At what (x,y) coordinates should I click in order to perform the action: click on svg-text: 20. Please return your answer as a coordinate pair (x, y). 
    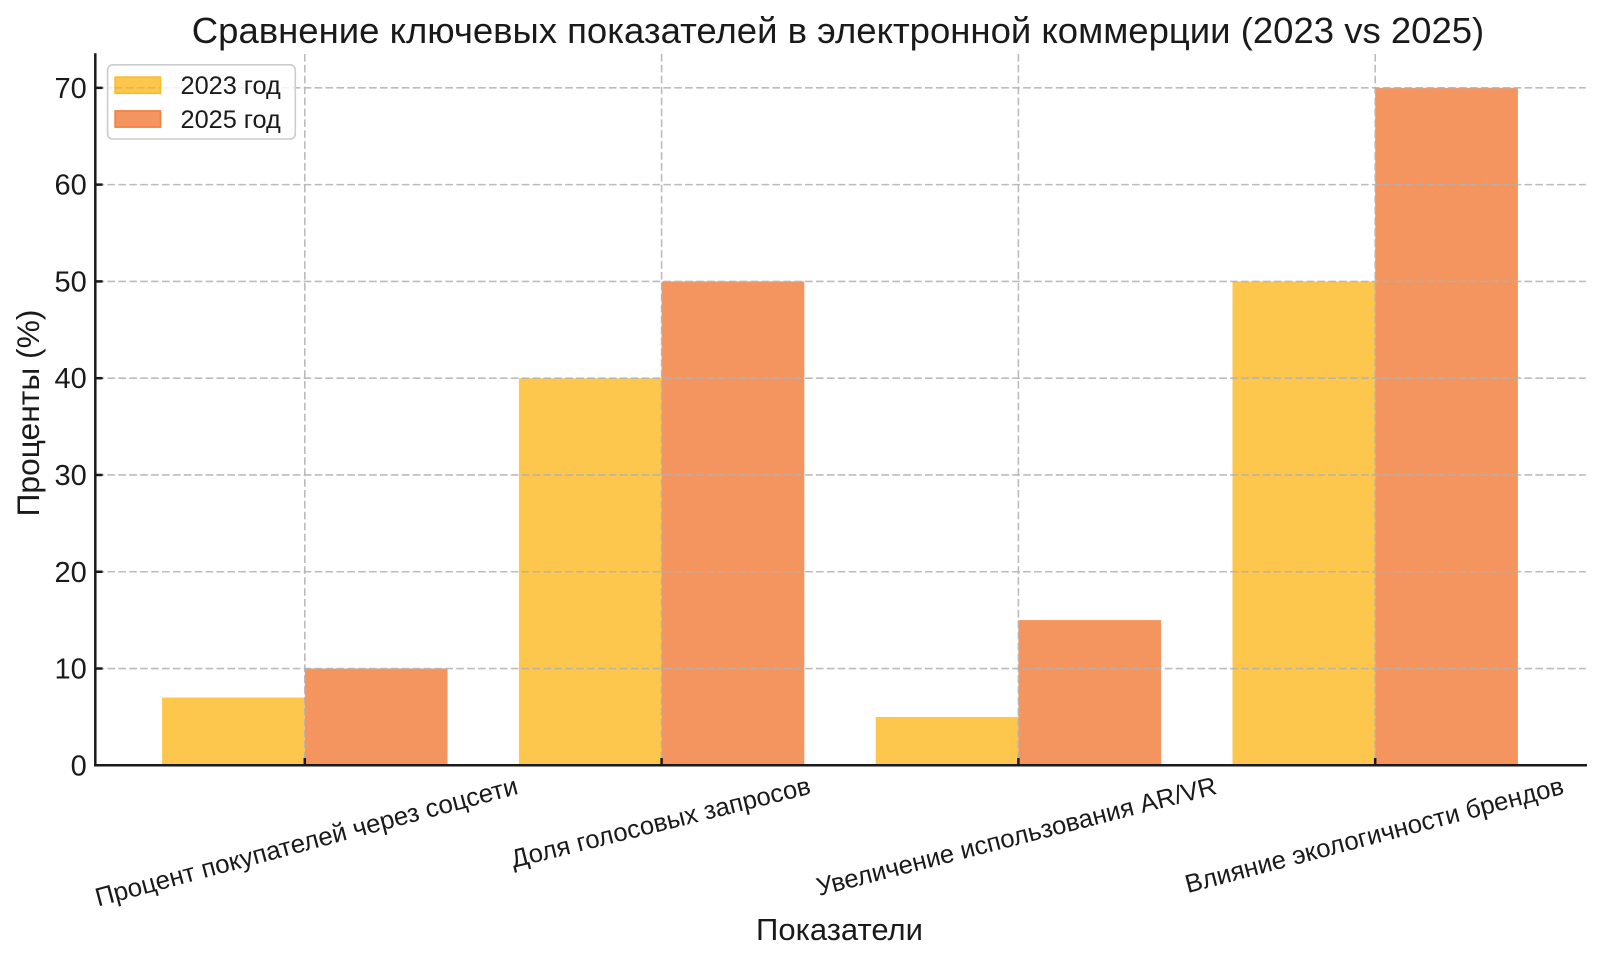
    Looking at the image, I should click on (71, 573).